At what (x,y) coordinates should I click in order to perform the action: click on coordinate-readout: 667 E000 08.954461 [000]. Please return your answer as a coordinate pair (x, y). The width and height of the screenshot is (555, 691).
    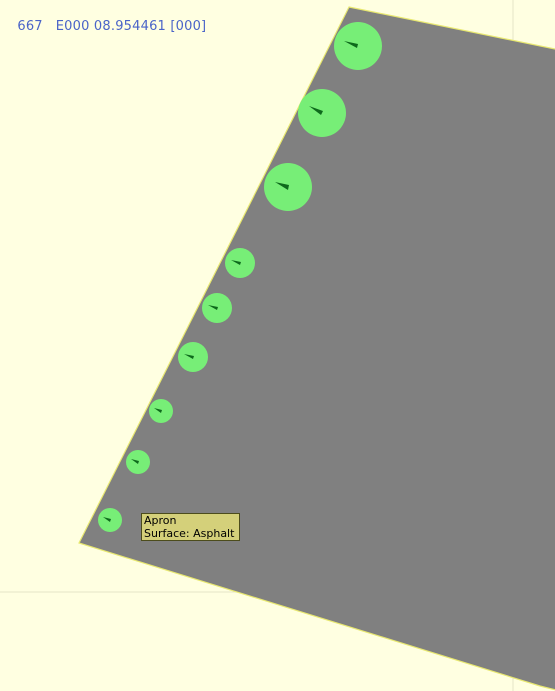
    Looking at the image, I should click on (103, 26).